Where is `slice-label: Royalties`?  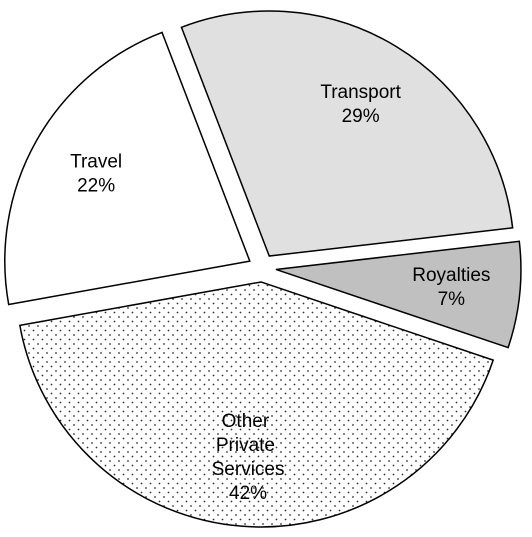 slice-label: Royalties is located at coordinates (451, 275).